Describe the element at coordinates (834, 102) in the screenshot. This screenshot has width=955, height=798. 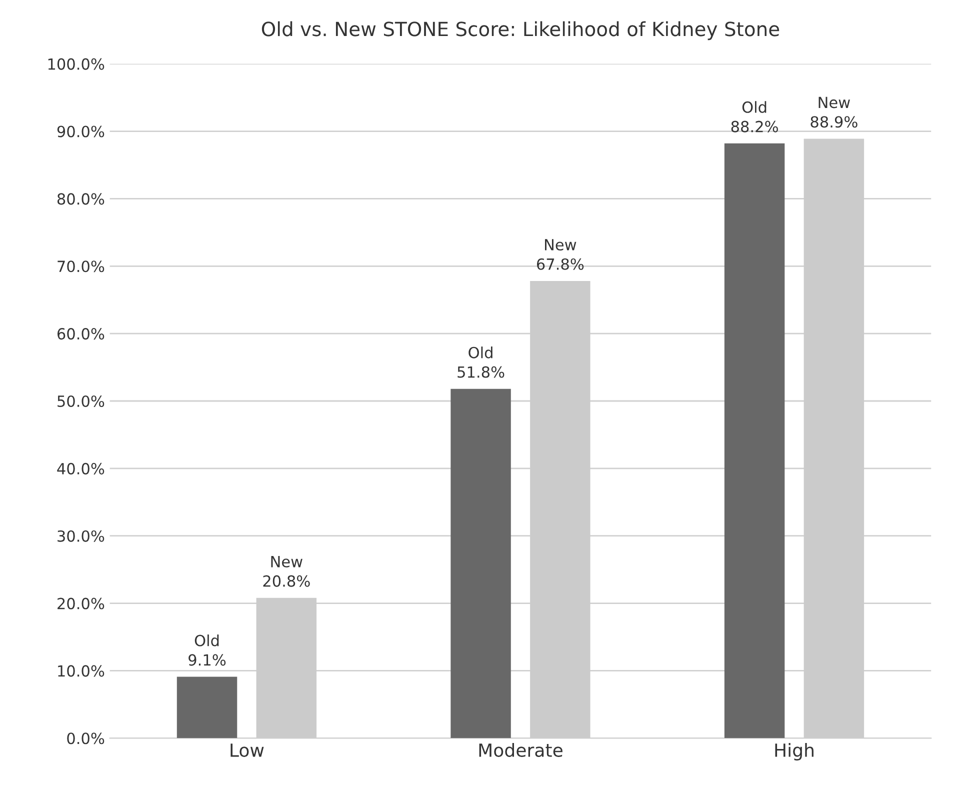
I see `series-label: New` at that location.